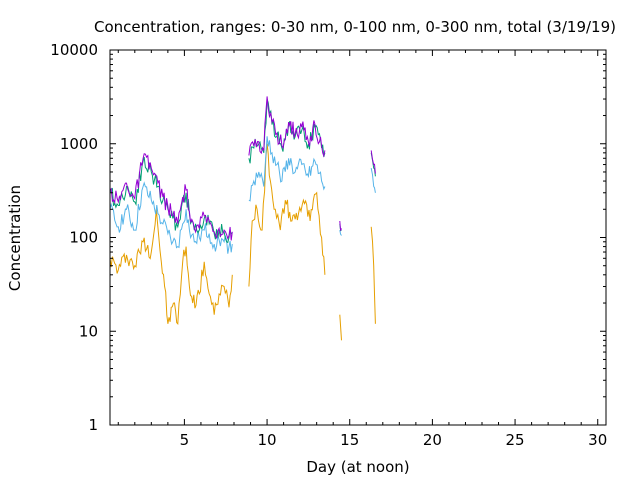  I want to click on x-tick-label-2: 15, so click(349, 440).